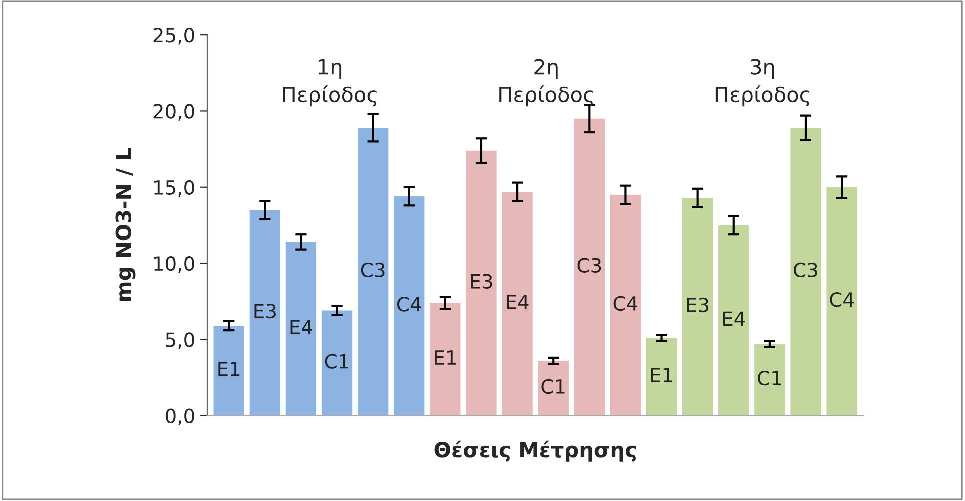  I want to click on y-tick-label: 0,0, so click(180, 417).